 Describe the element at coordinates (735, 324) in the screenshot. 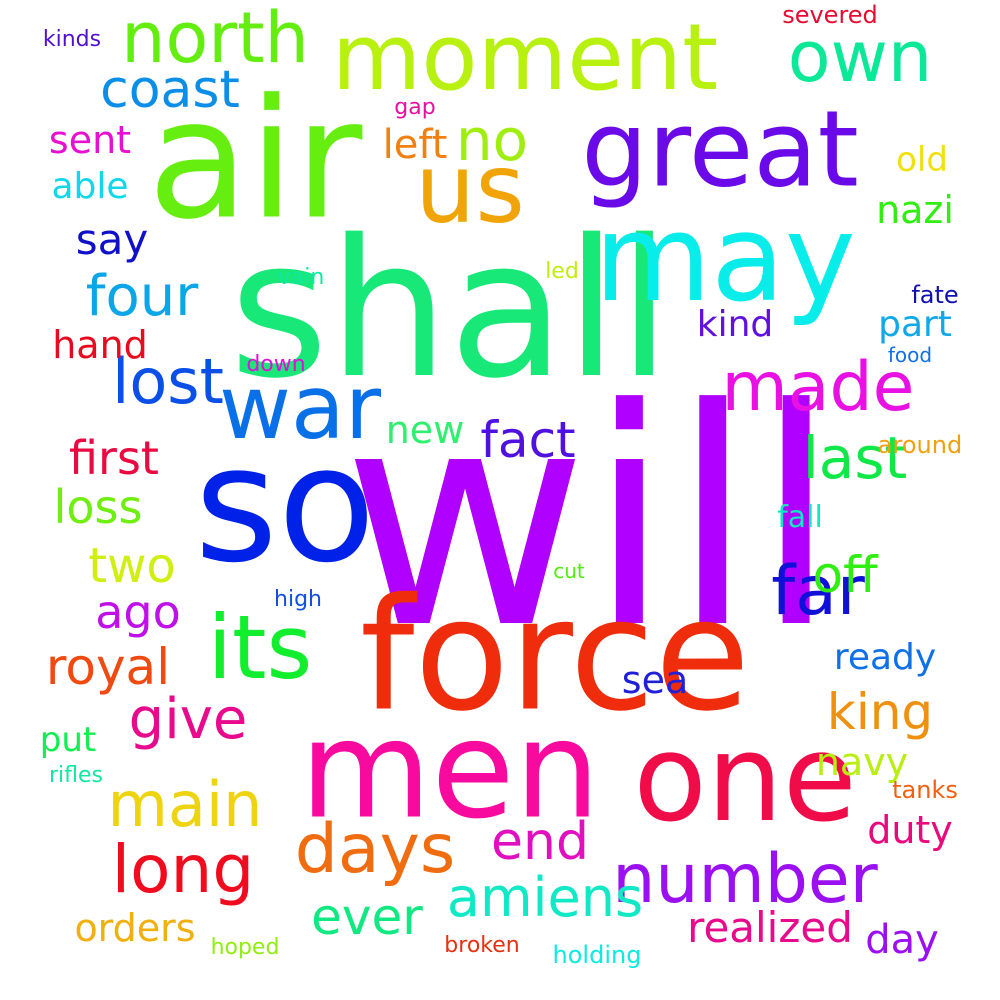

I see `word-kind: kind` at that location.